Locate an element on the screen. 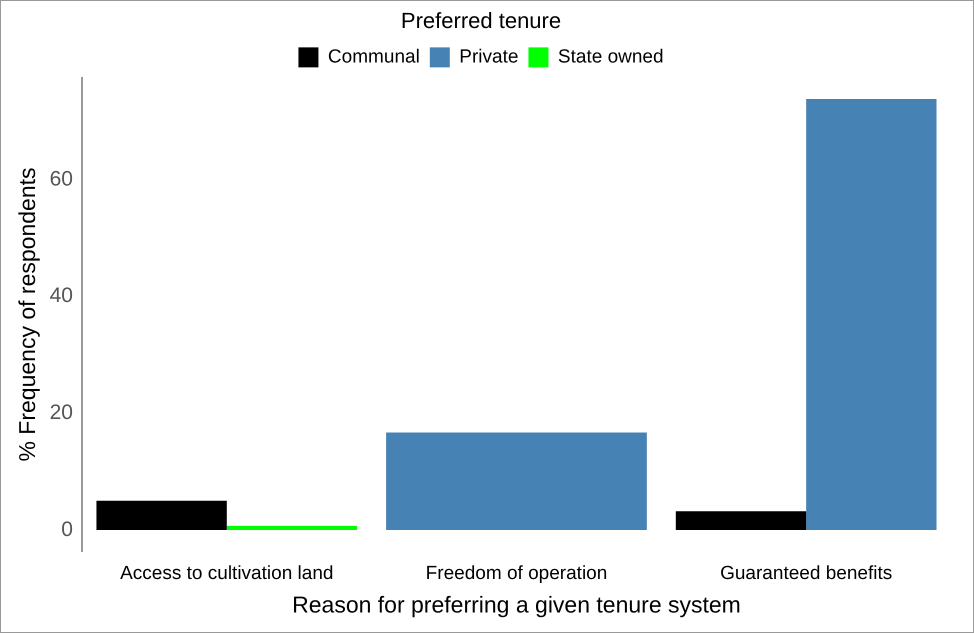 Image resolution: width=974 pixels, height=633 pixels. legend-title: Preferred tenure is located at coordinates (481, 21).